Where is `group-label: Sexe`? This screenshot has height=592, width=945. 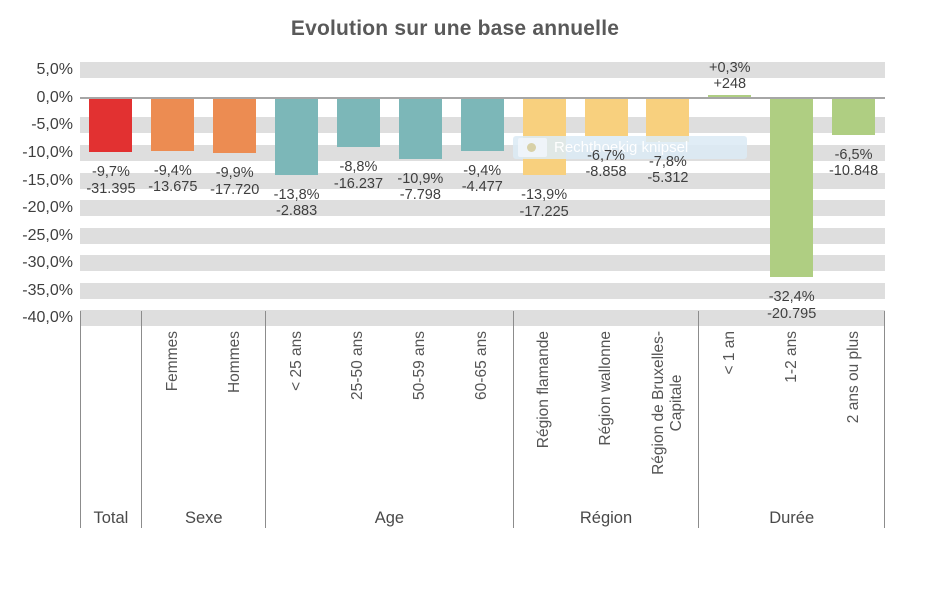
group-label: Sexe is located at coordinates (203, 518).